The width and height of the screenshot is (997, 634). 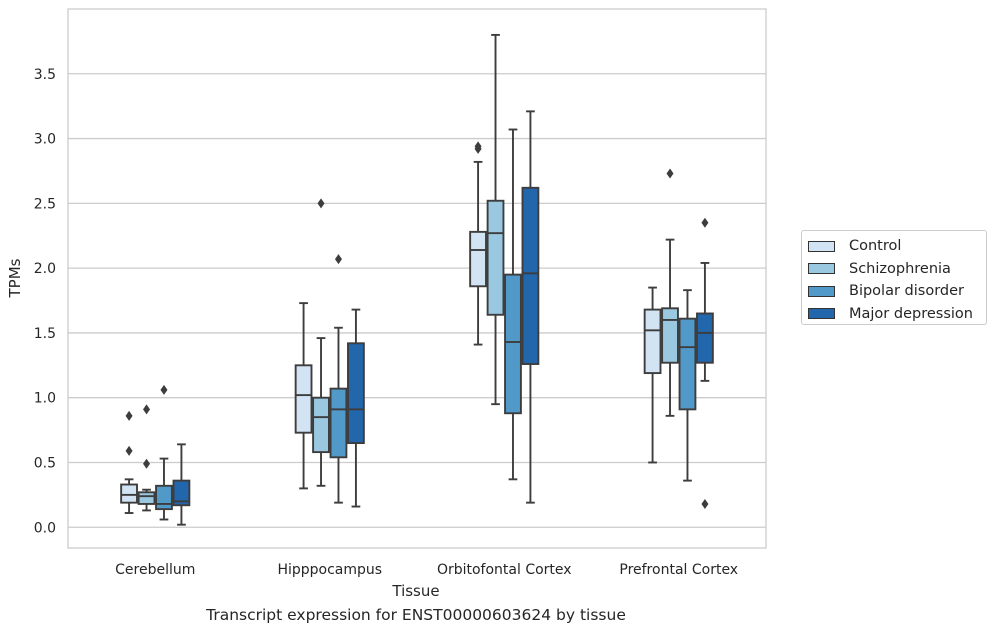 I want to click on y-ticks: 0.0 0.5 1.0 1.5 2.0 2.5 3.0 3.5, so click(x=45, y=301).